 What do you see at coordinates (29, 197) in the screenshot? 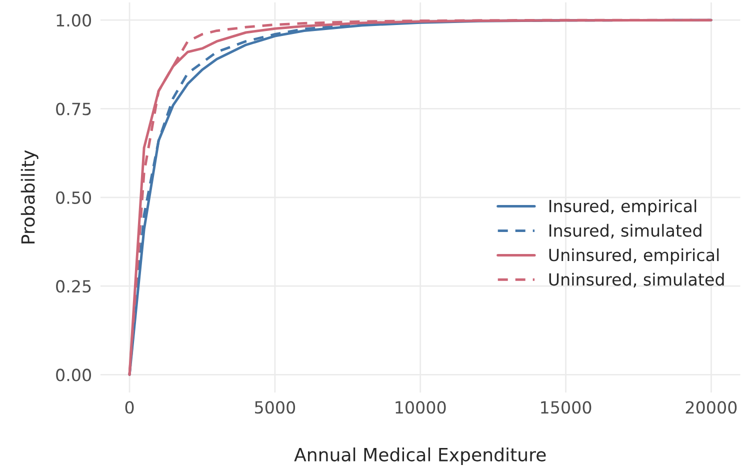
I see `y-axis-title: Probability` at bounding box center [29, 197].